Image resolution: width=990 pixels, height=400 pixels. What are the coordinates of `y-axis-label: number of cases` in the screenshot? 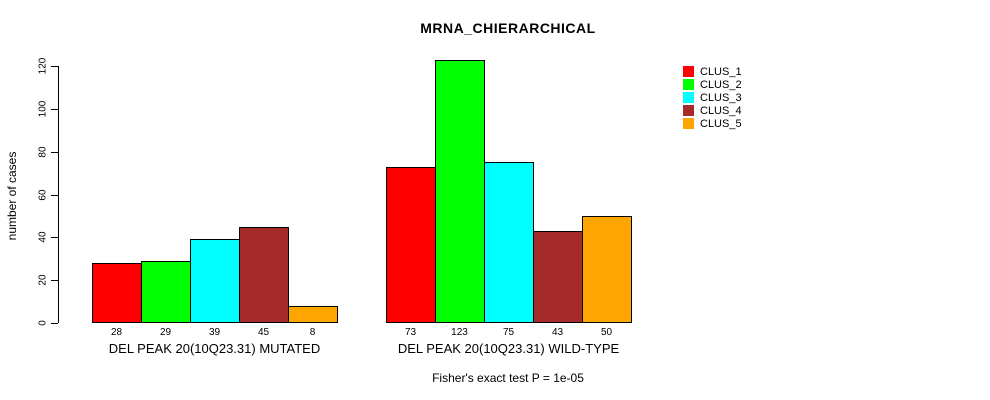 It's located at (12, 196).